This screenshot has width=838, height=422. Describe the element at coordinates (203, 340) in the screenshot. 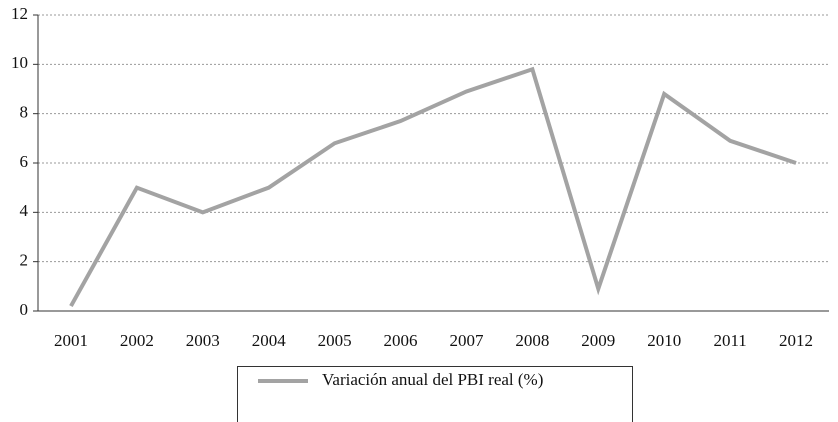

I see `x-tick-label: 2003` at that location.